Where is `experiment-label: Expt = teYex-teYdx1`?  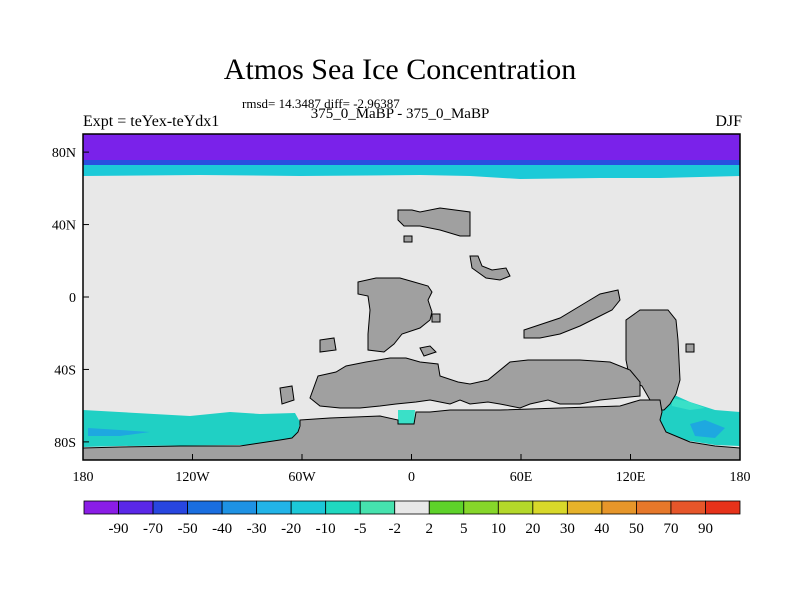 experiment-label: Expt = teYex-teYdx1 is located at coordinates (151, 121).